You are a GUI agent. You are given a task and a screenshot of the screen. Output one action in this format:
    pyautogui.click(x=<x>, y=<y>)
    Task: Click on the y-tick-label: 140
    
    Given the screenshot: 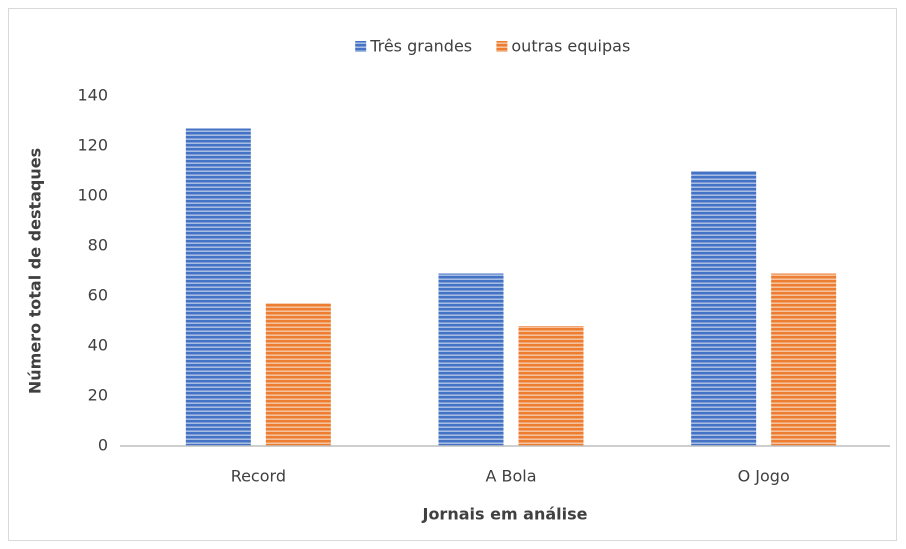 What is the action you would take?
    pyautogui.click(x=92, y=95)
    